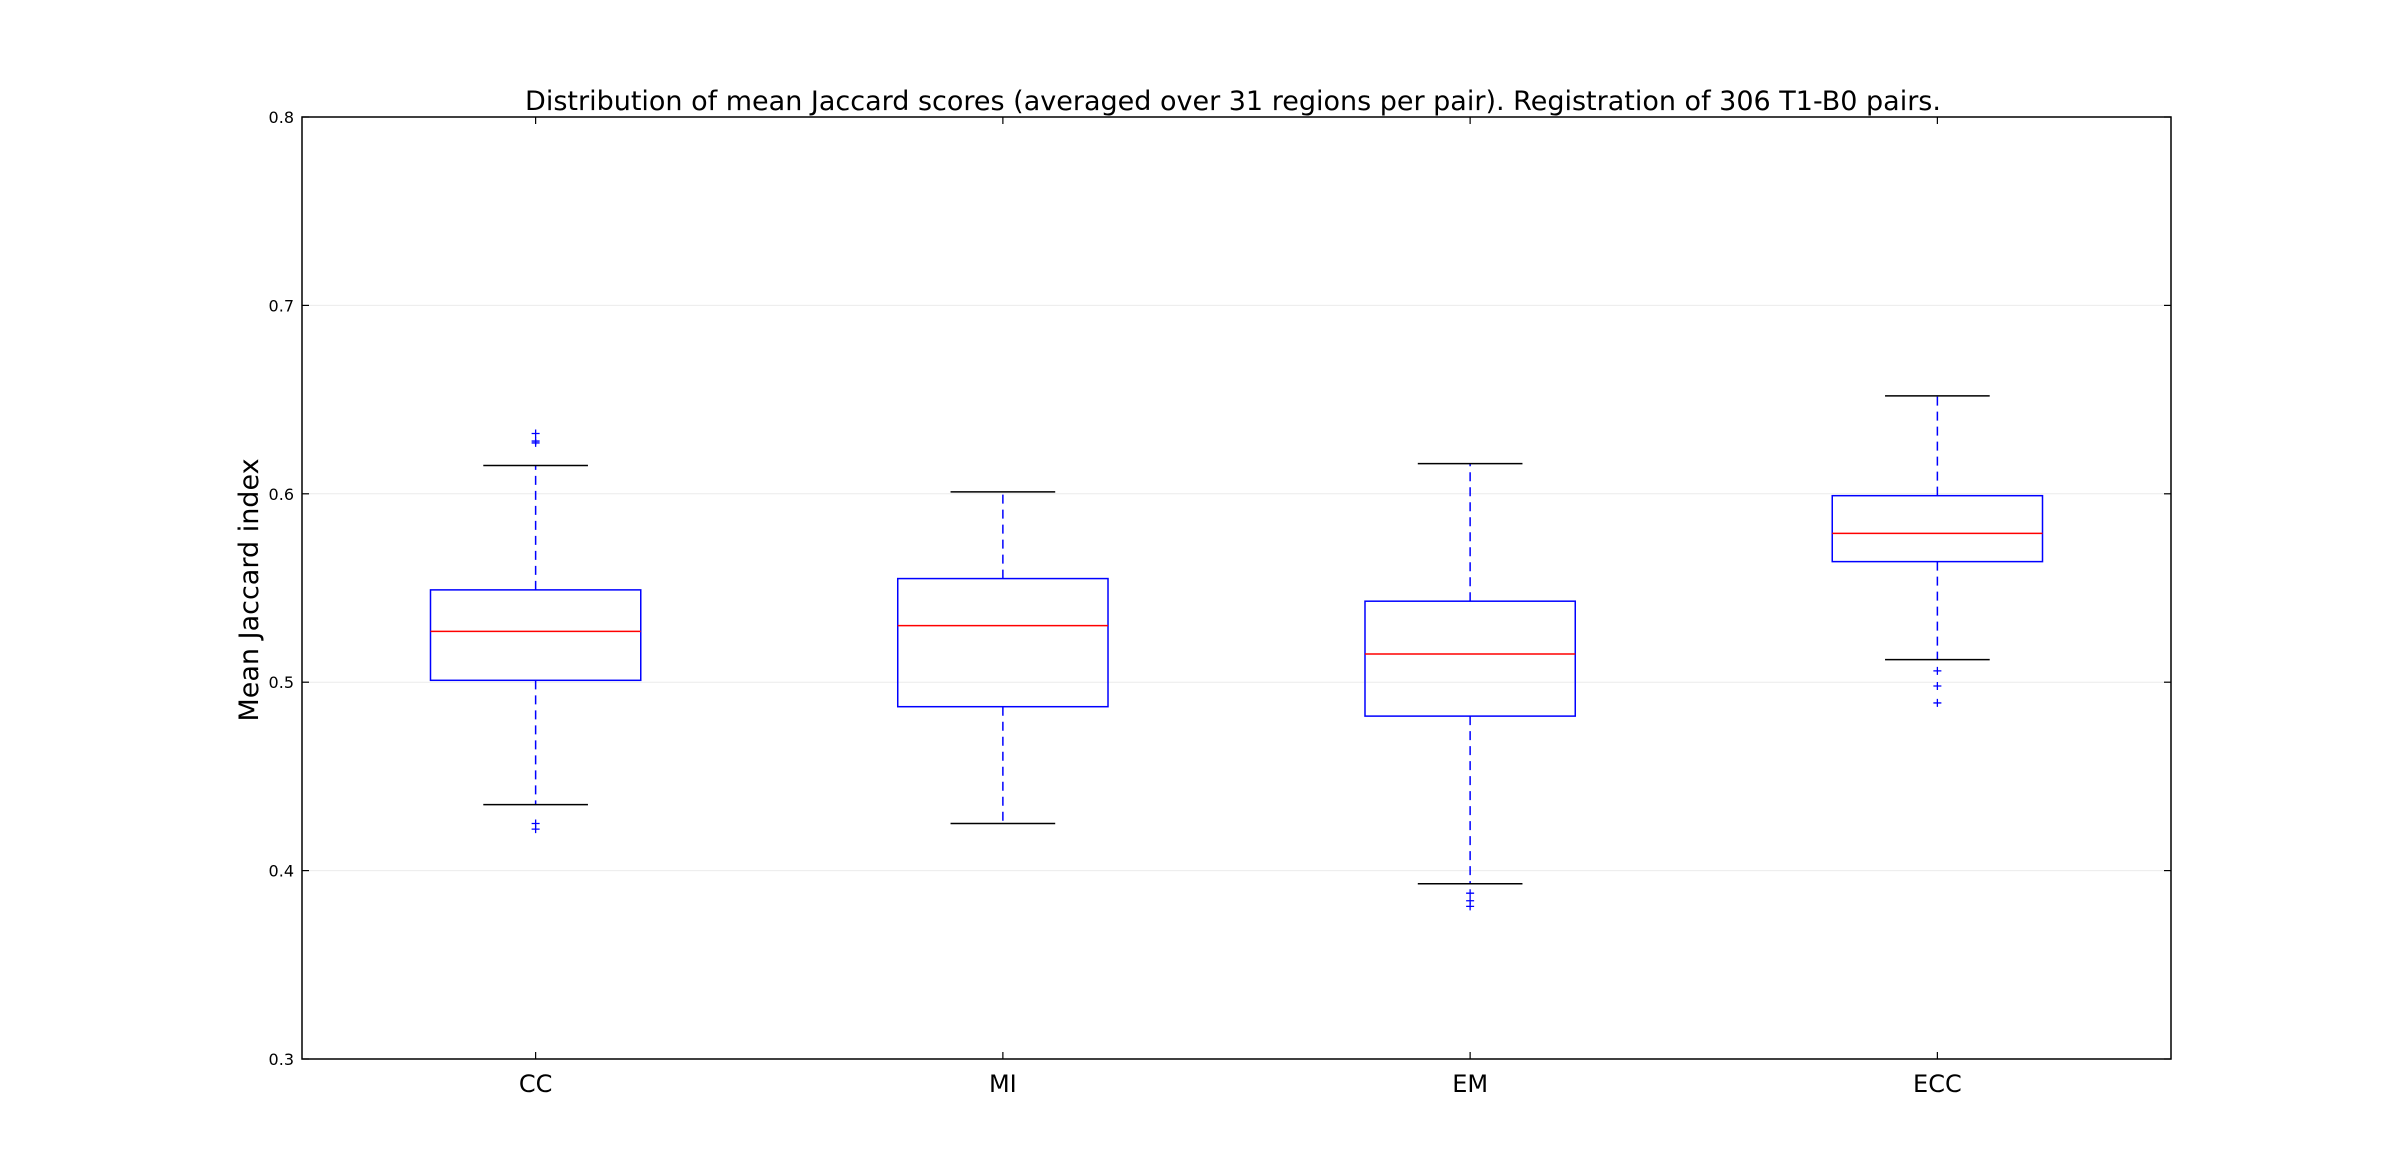 This screenshot has height=1172, width=2400. Describe the element at coordinates (1002, 642) in the screenshot. I see `box-rect-mi` at that location.